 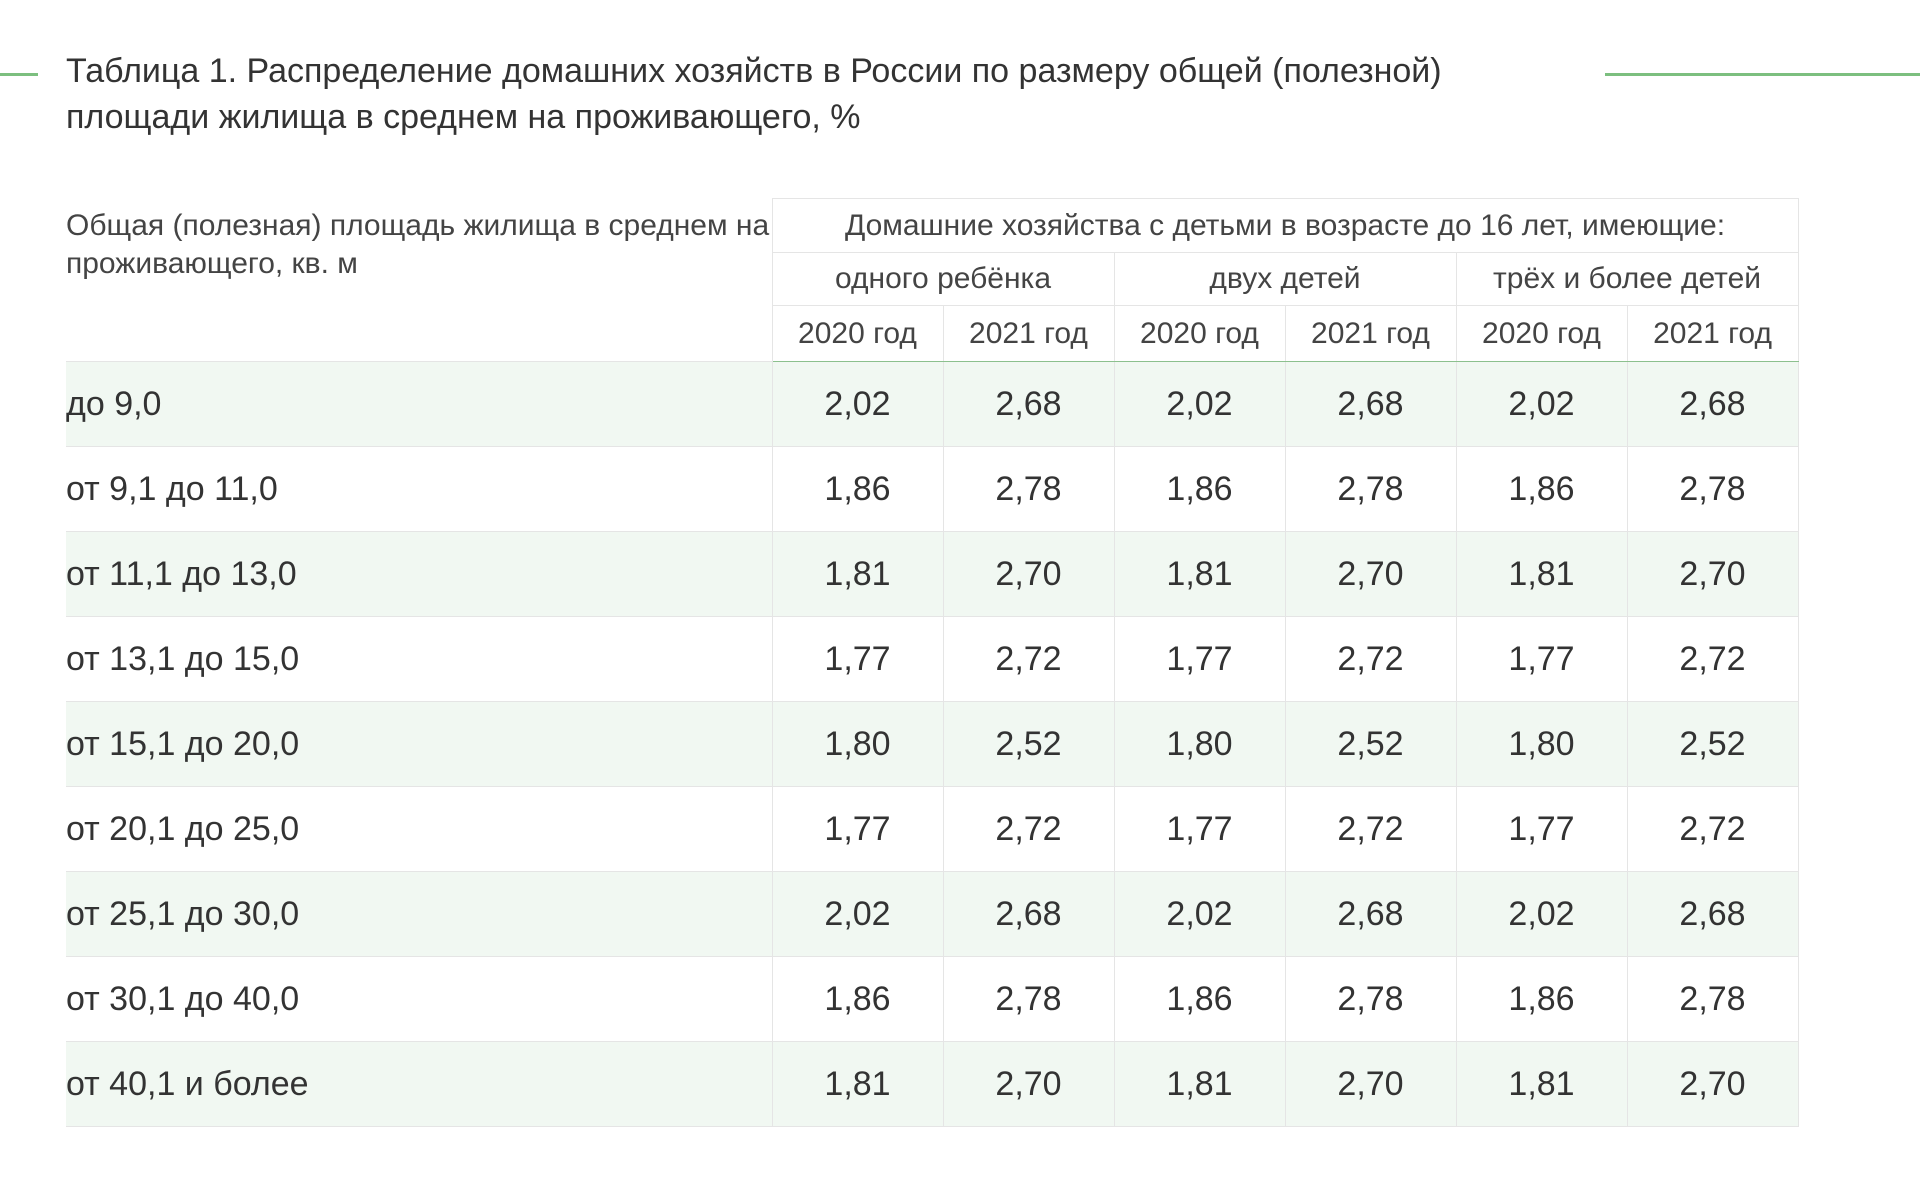 I want to click on subgroup-header: трёх и более детей, so click(x=1627, y=279).